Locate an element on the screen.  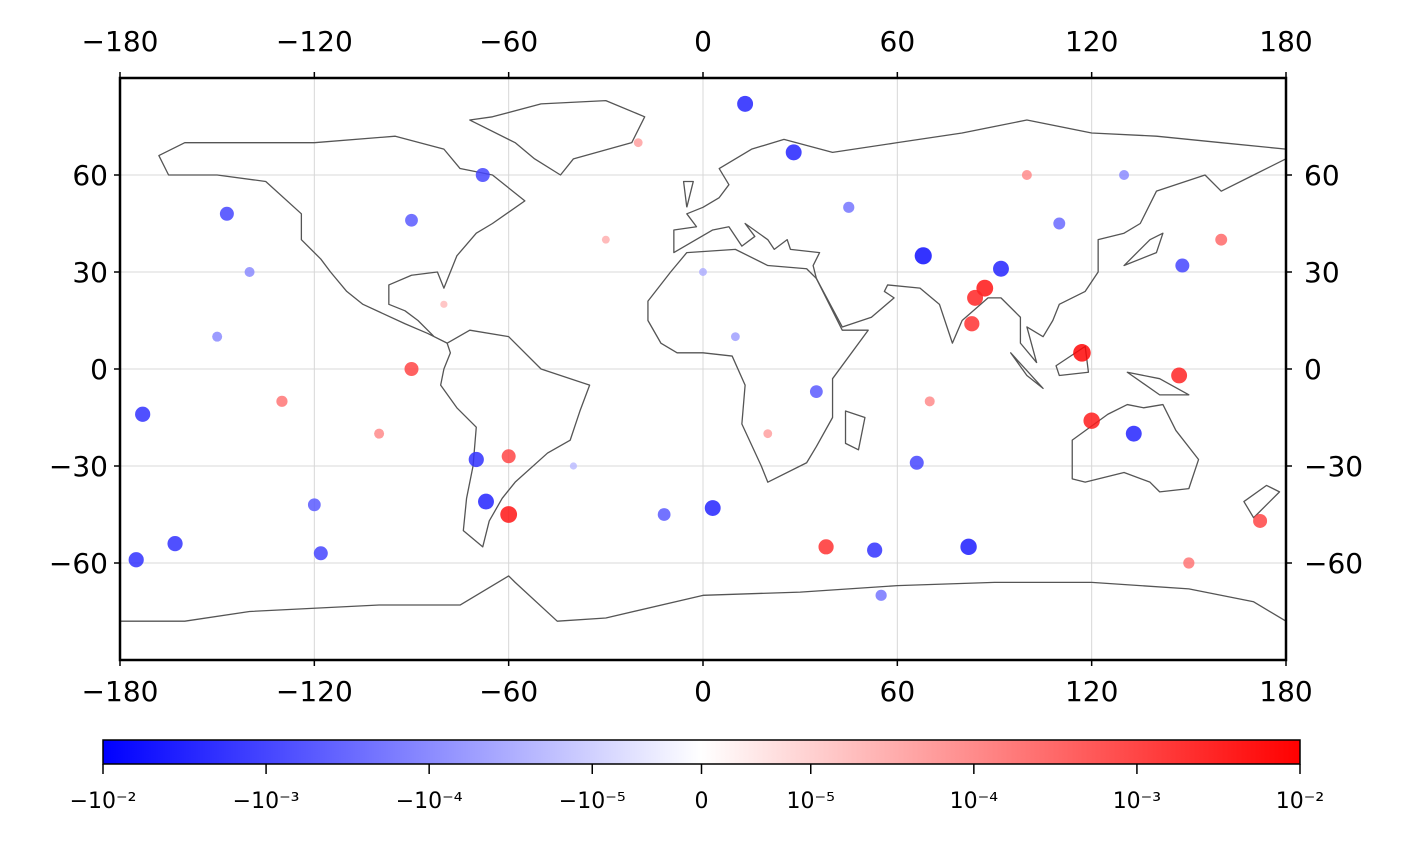
colorbar-tick-label: 10⁻⁴ is located at coordinates (974, 801).